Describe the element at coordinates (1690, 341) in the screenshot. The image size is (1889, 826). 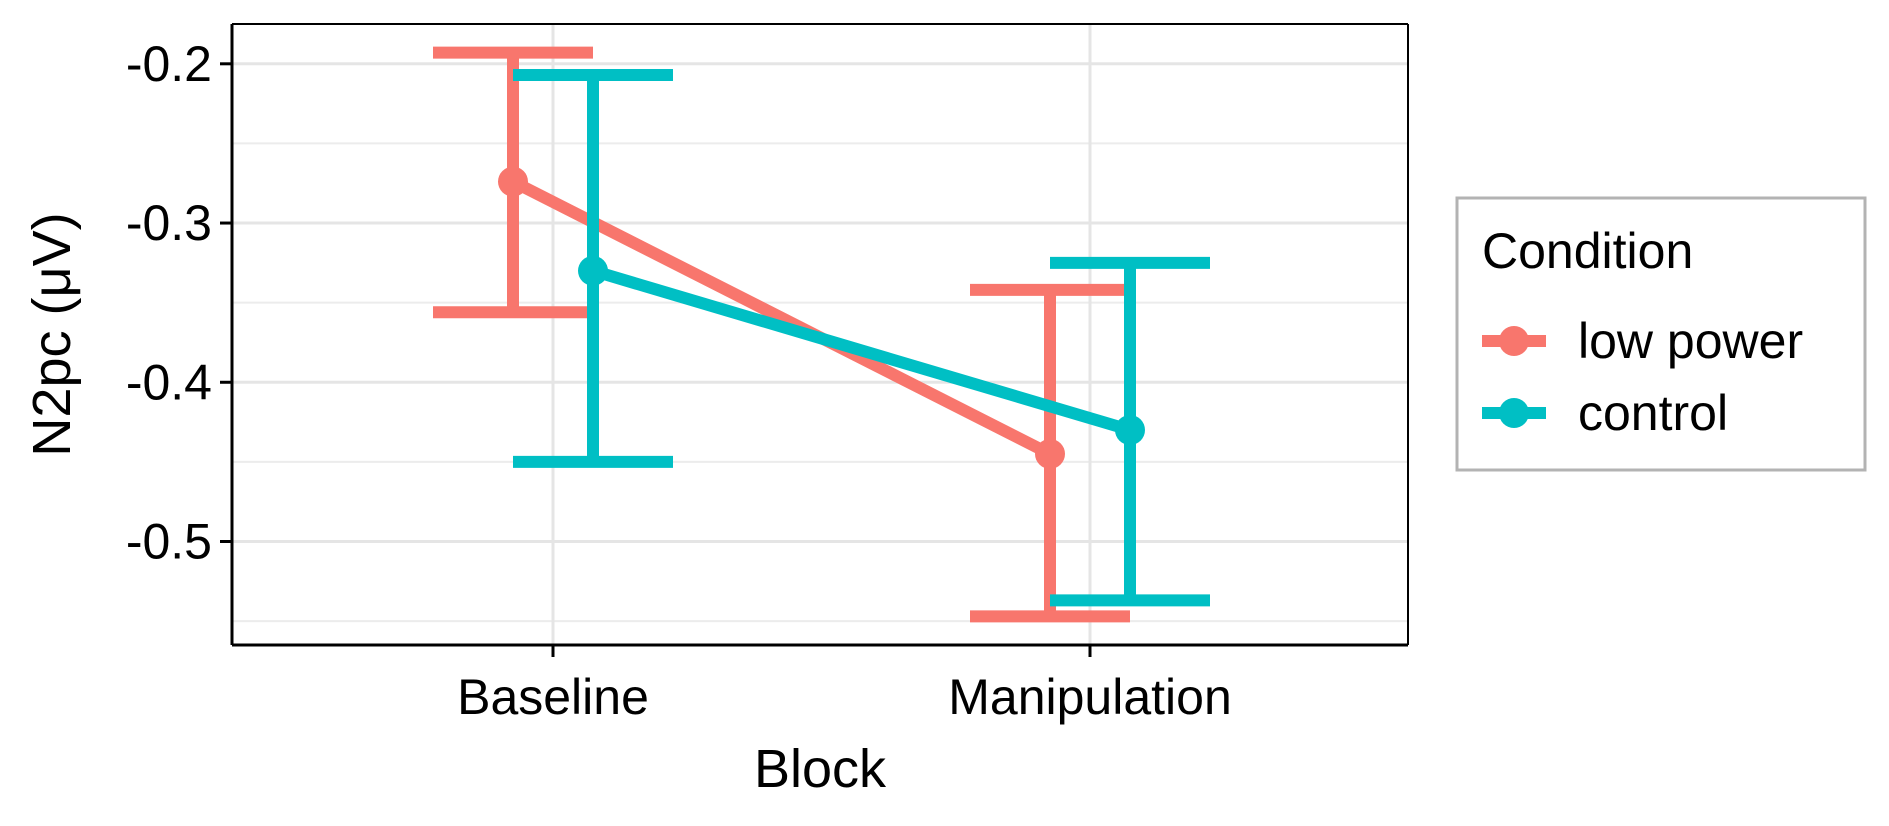
I see `legend-label: low power` at that location.